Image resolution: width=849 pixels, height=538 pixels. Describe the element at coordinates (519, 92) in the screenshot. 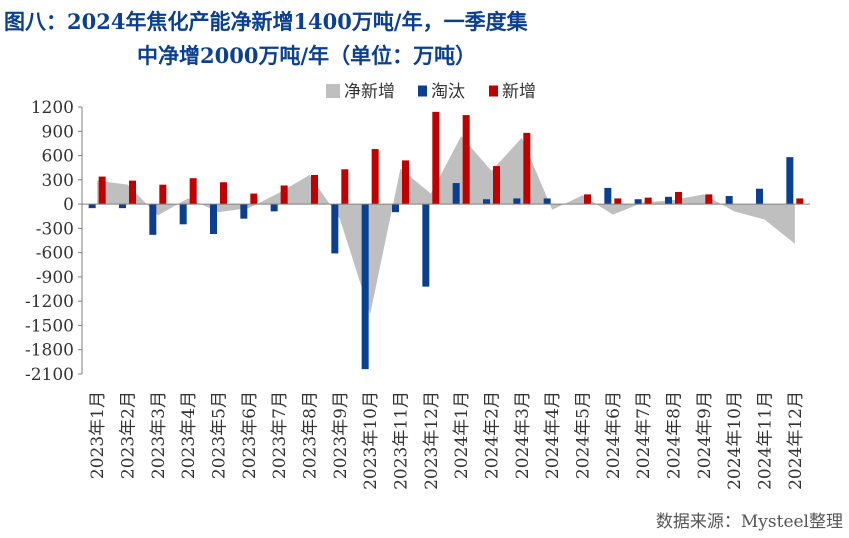

I see `legend-label: 新增` at that location.